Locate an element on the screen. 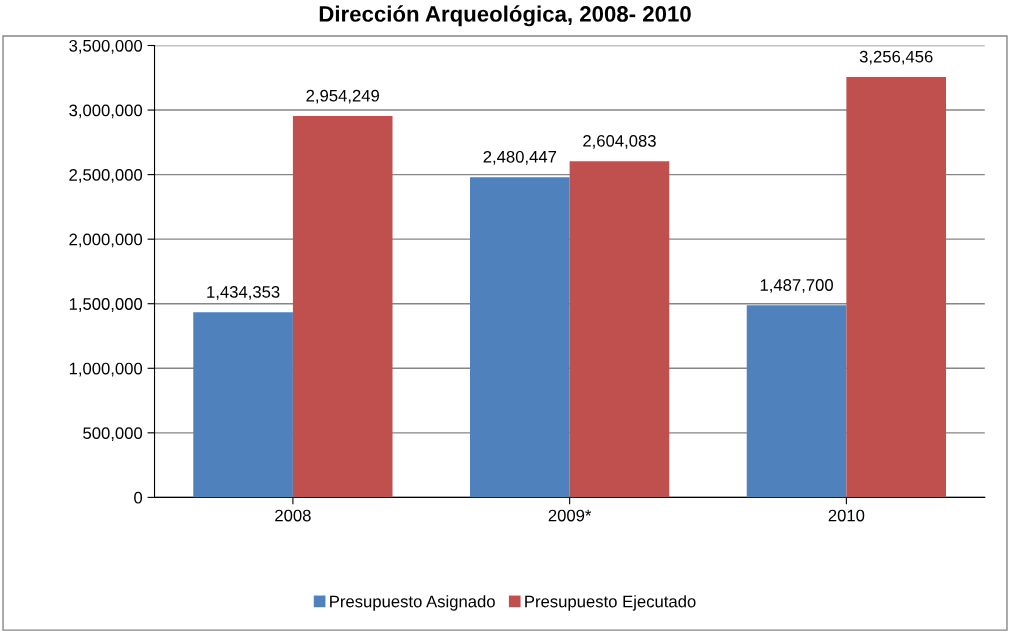 The height and width of the screenshot is (632, 1010). y-tick-label: 3,500,000 is located at coordinates (106, 46).